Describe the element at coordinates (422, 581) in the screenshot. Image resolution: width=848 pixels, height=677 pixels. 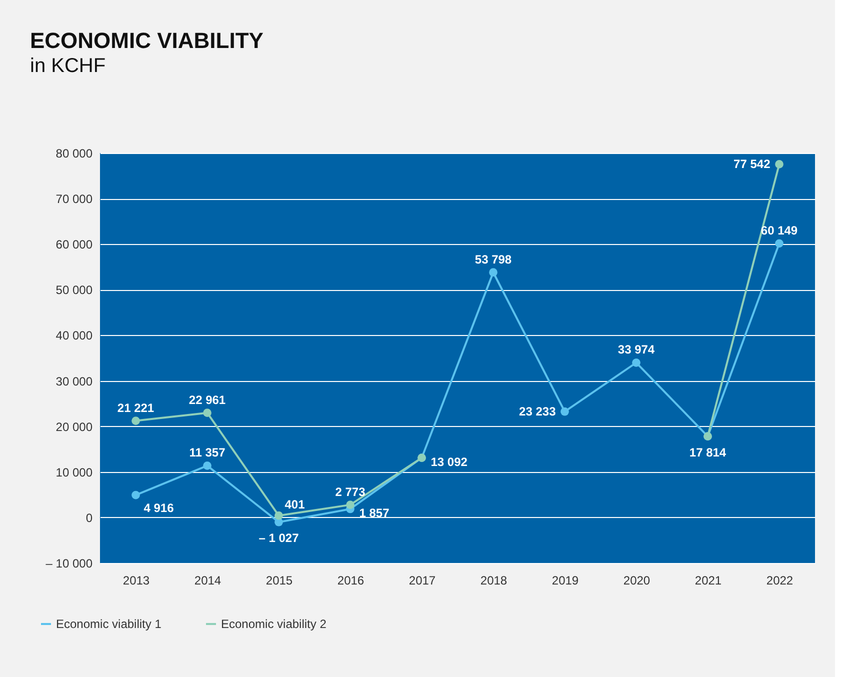
I see `x-tick-label: 2017` at that location.